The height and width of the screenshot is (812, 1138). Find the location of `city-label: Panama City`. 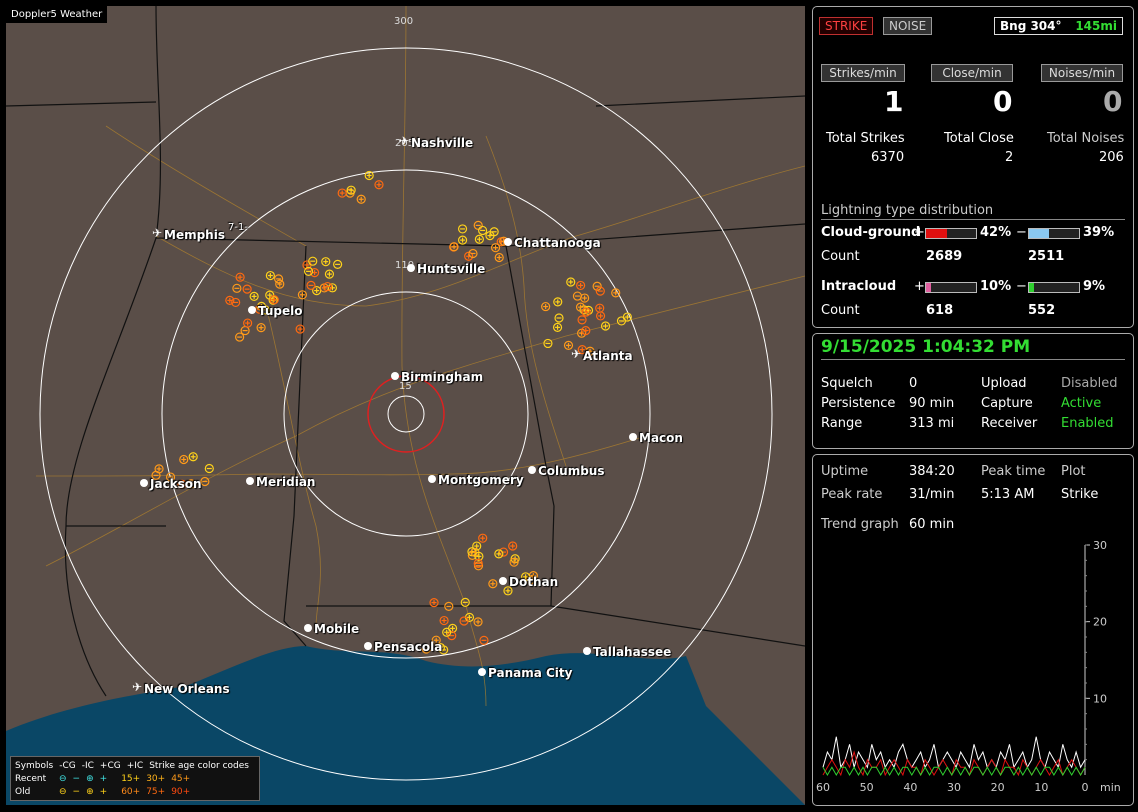

city-label: Panama City is located at coordinates (530, 673).